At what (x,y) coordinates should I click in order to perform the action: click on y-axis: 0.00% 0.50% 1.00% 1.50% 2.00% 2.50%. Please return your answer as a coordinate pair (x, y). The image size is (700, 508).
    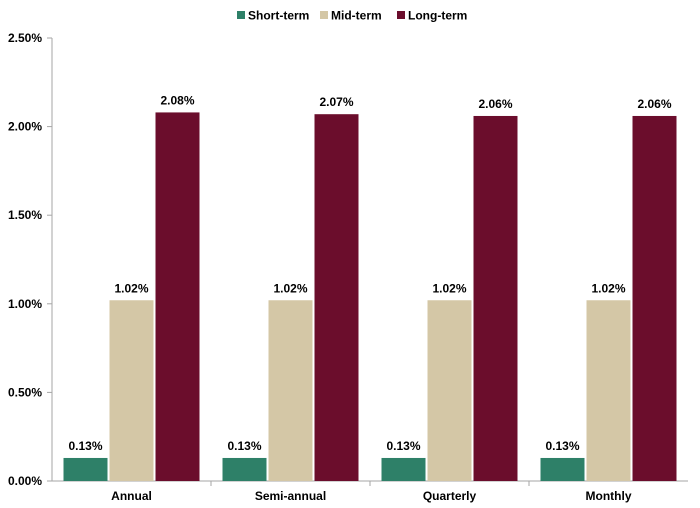
    Looking at the image, I should click on (30, 259).